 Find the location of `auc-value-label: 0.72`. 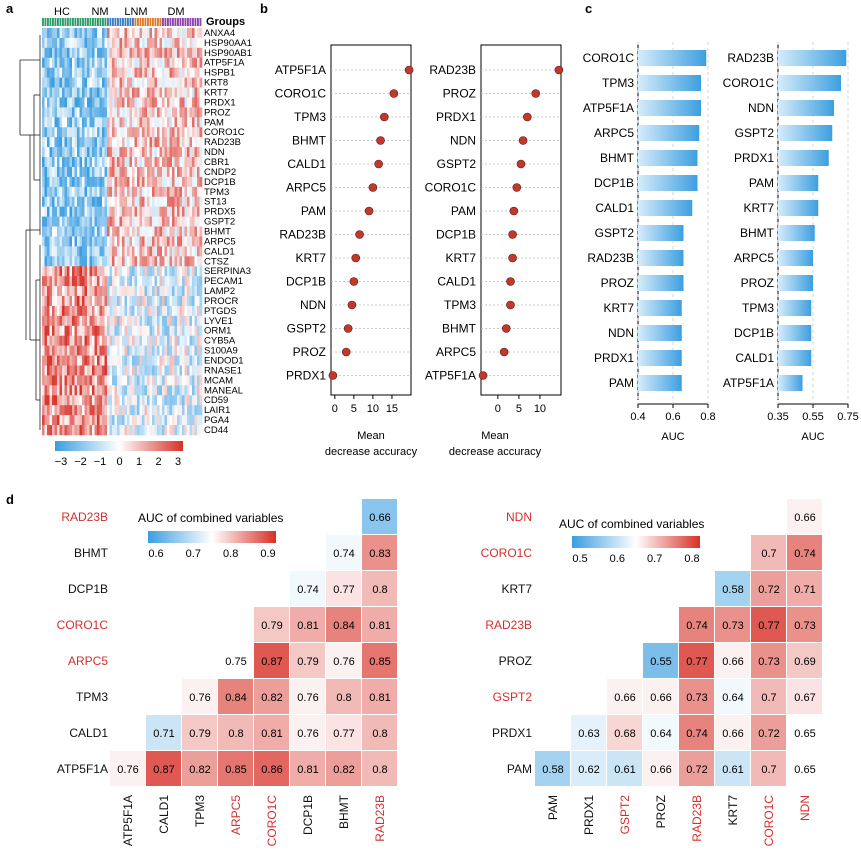

auc-value-label: 0.72 is located at coordinates (696, 770).